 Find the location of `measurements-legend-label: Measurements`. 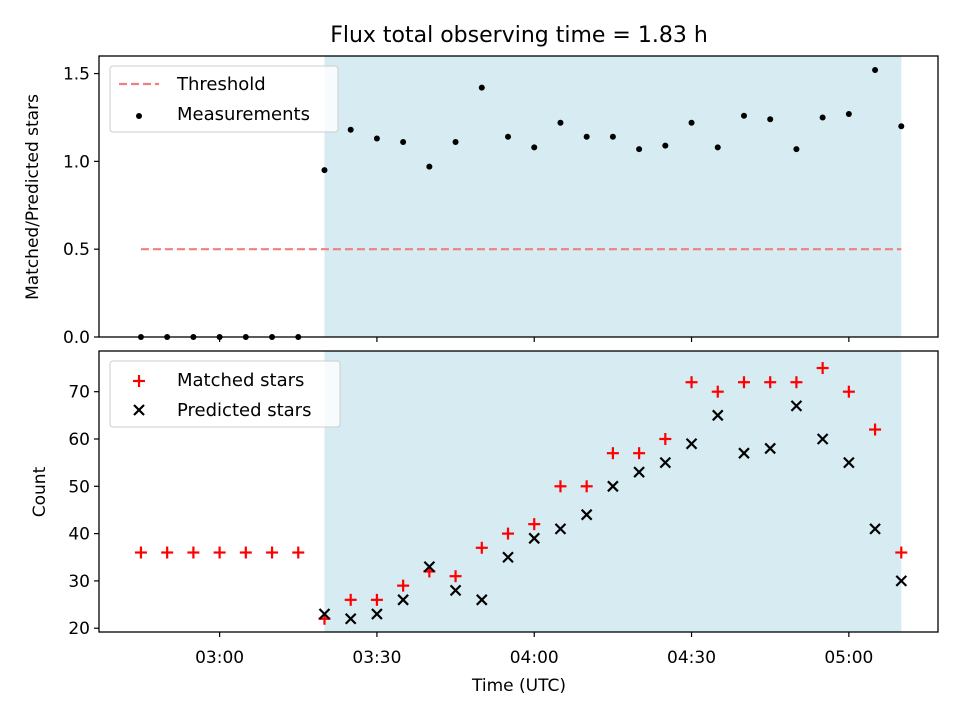

measurements-legend-label: Measurements is located at coordinates (243, 114).